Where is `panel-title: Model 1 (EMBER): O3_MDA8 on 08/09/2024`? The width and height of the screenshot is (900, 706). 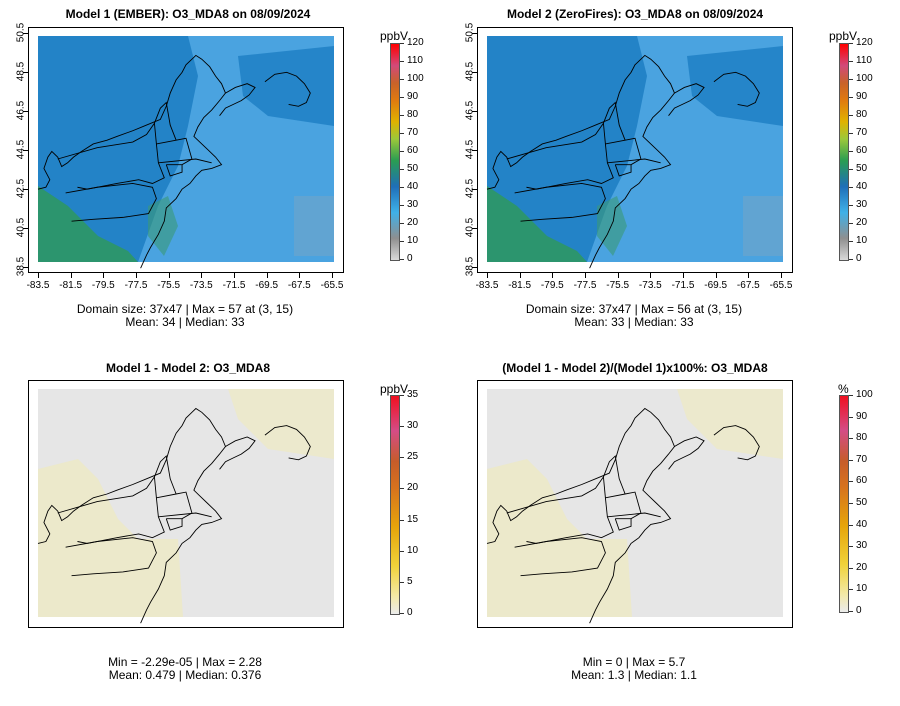 panel-title: Model 1 (EMBER): O3_MDA8 on 08/09/2024 is located at coordinates (188, 14).